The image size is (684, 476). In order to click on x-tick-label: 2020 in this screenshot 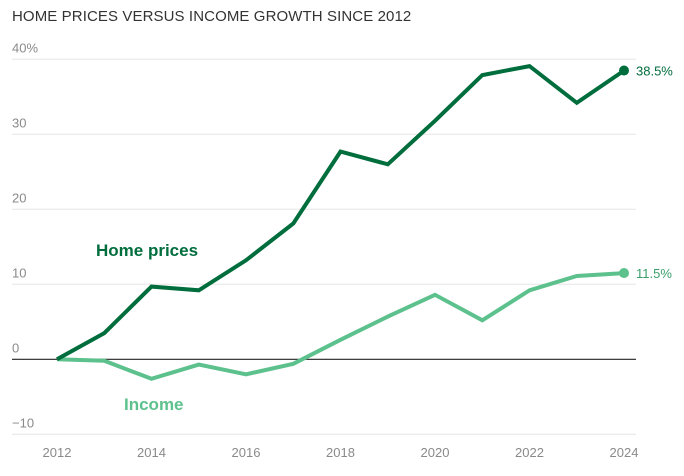, I will do `click(435, 452)`.